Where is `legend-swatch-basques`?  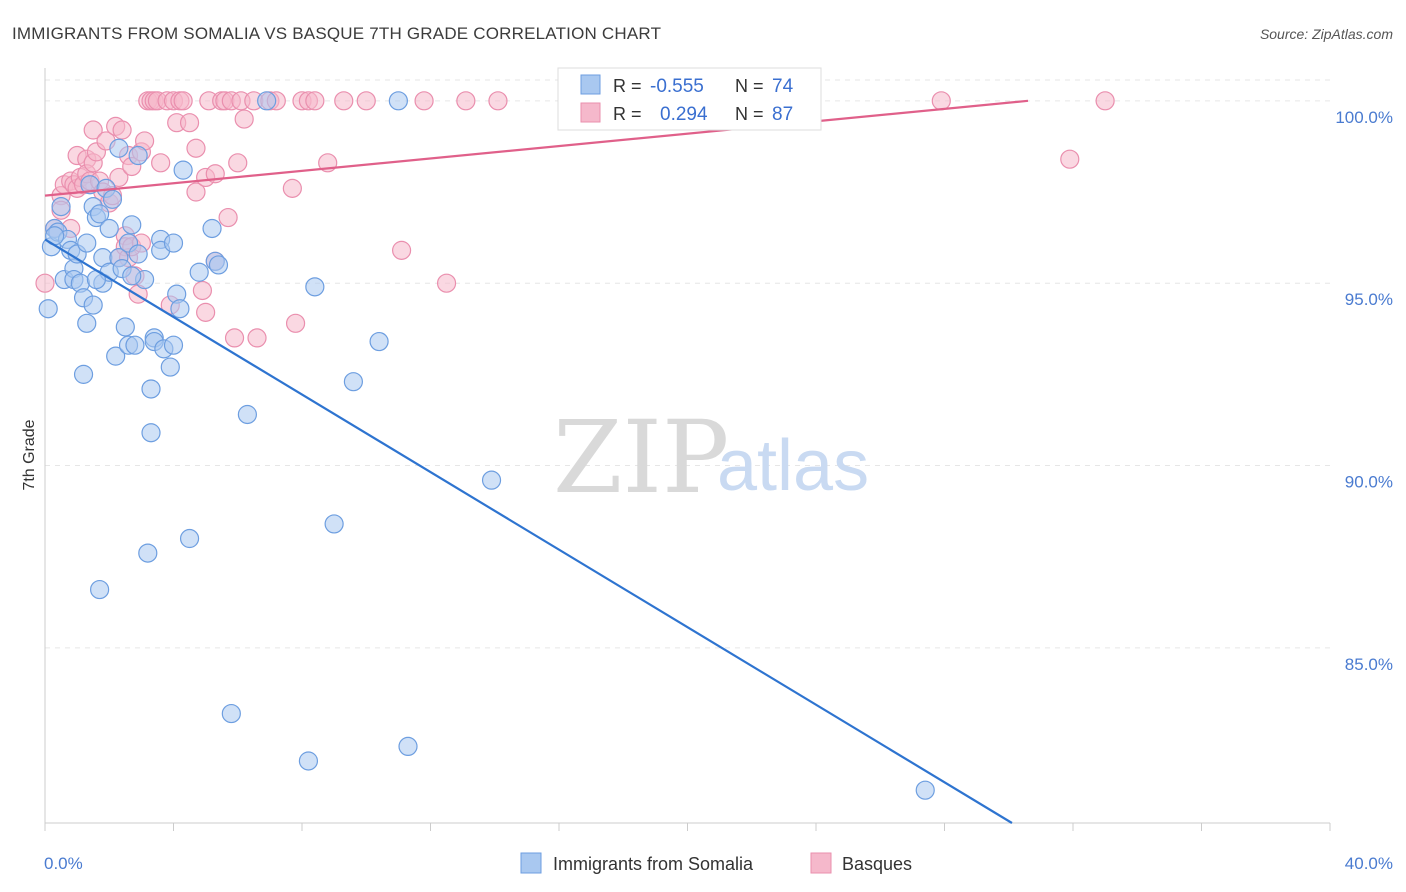 legend-swatch-basques is located at coordinates (821, 863).